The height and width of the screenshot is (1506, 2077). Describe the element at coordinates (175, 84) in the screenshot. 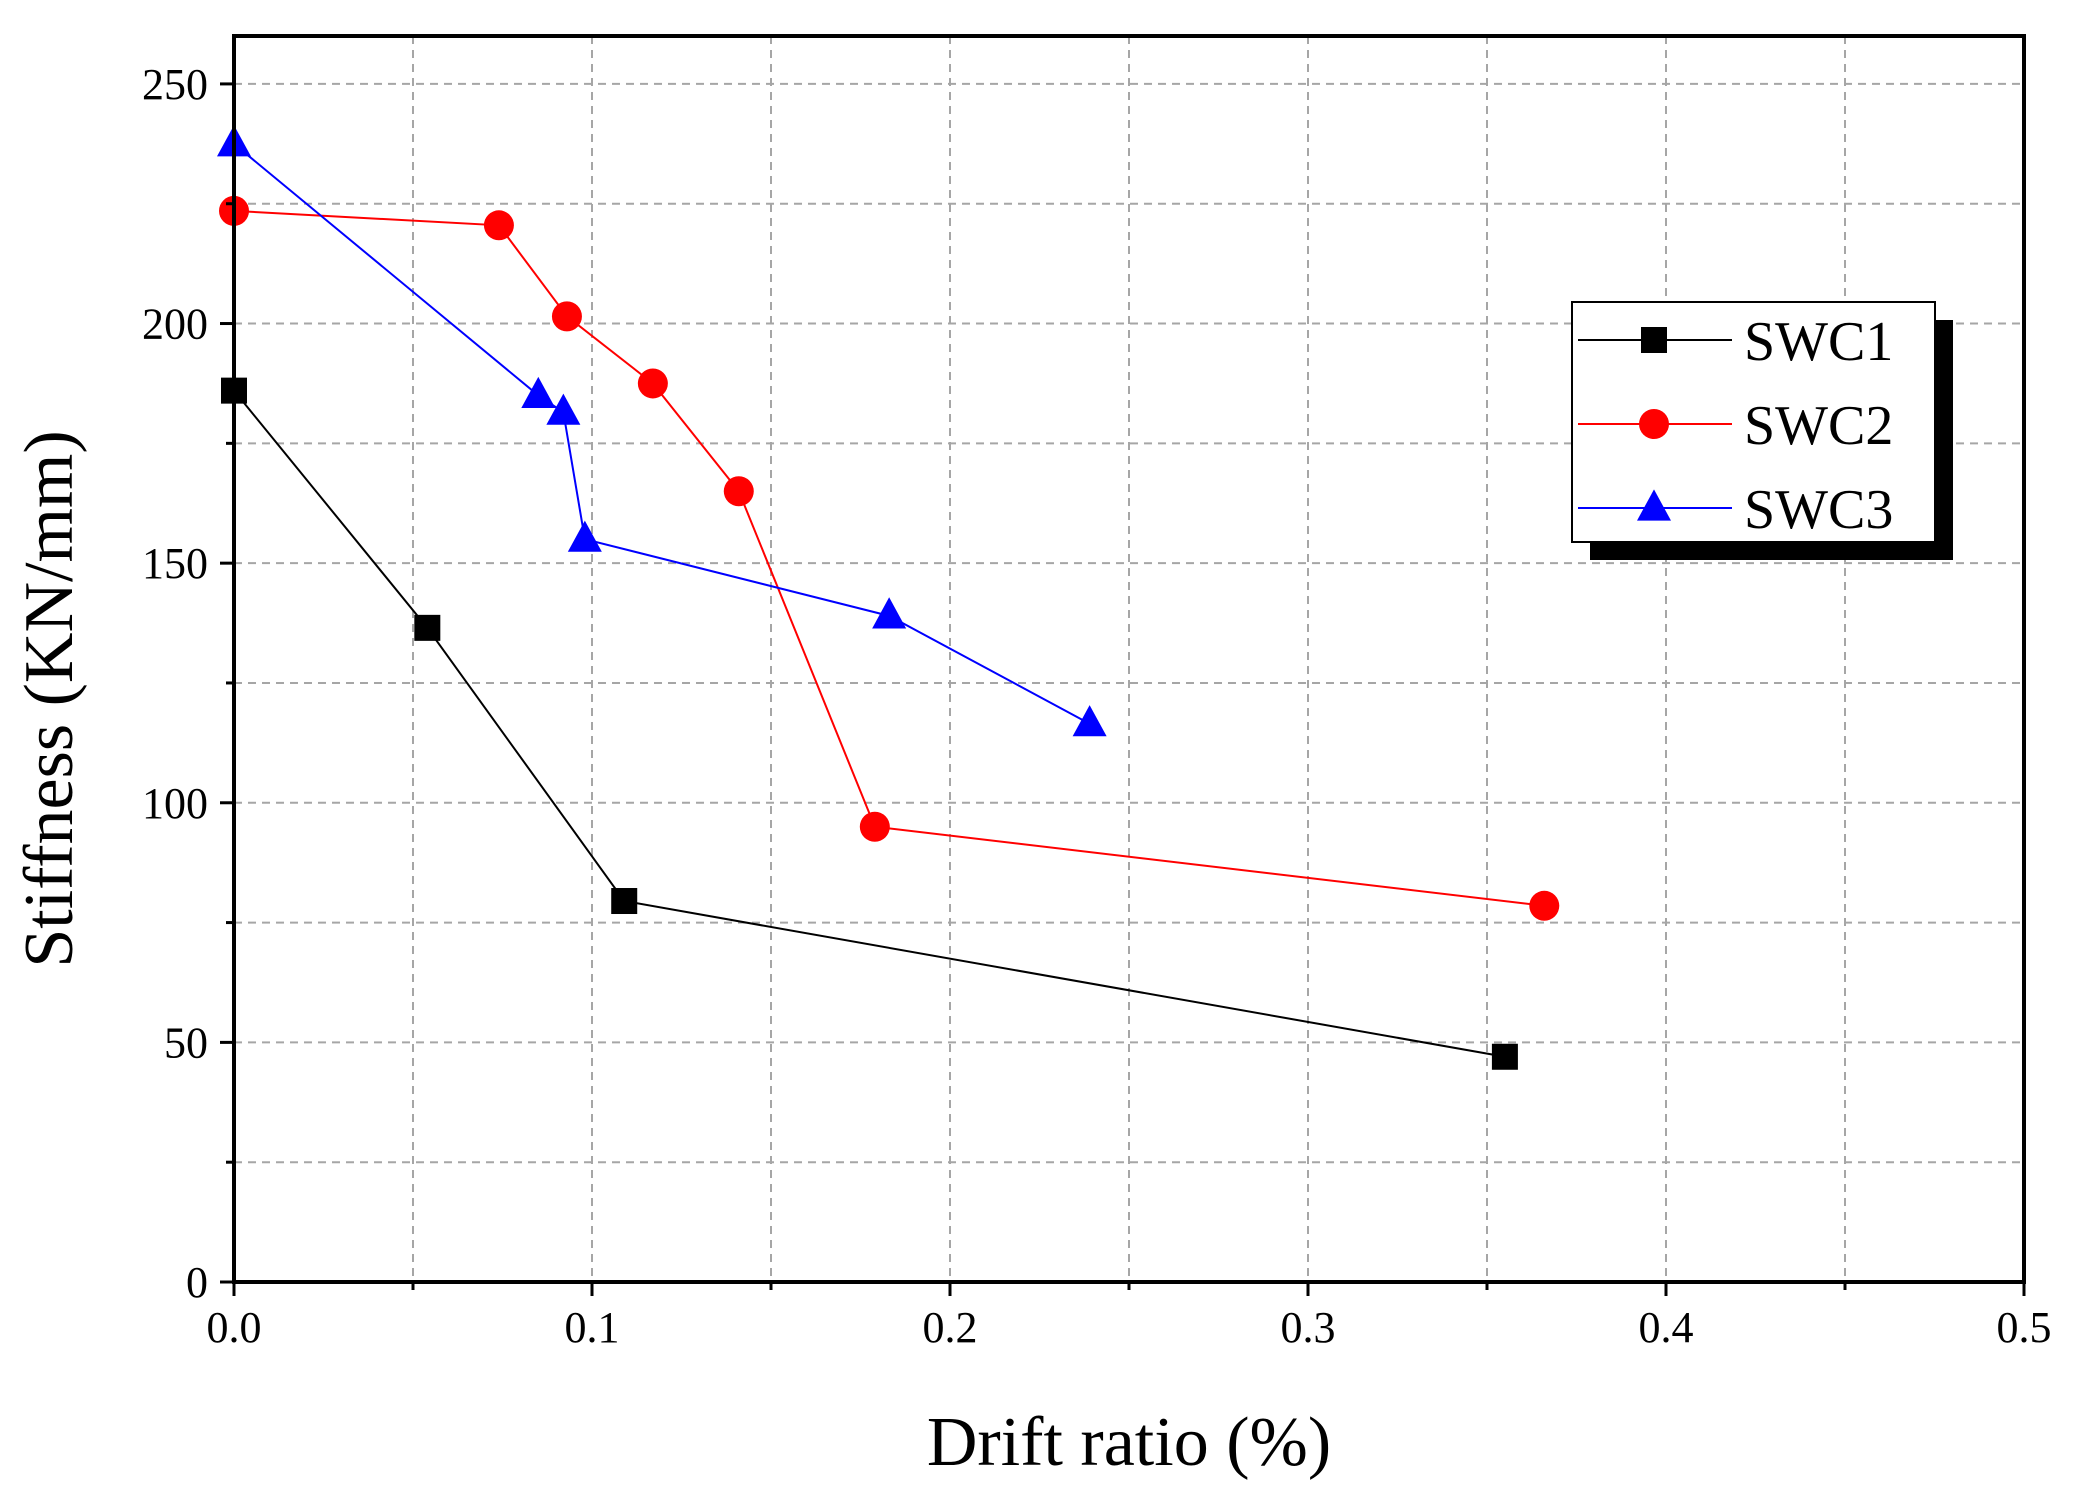

I see `y-tick-label: 250` at that location.